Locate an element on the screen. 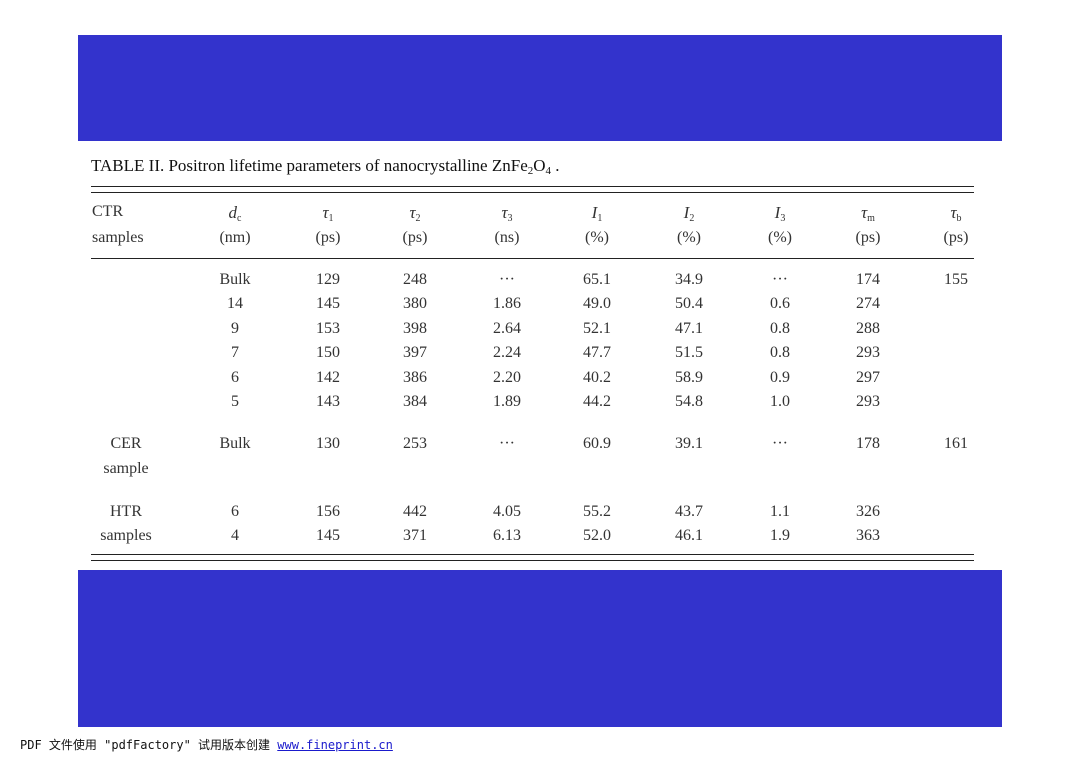 Image resolution: width=1080 pixels, height=763 pixels. table-cell: 46.1 is located at coordinates (689, 535).